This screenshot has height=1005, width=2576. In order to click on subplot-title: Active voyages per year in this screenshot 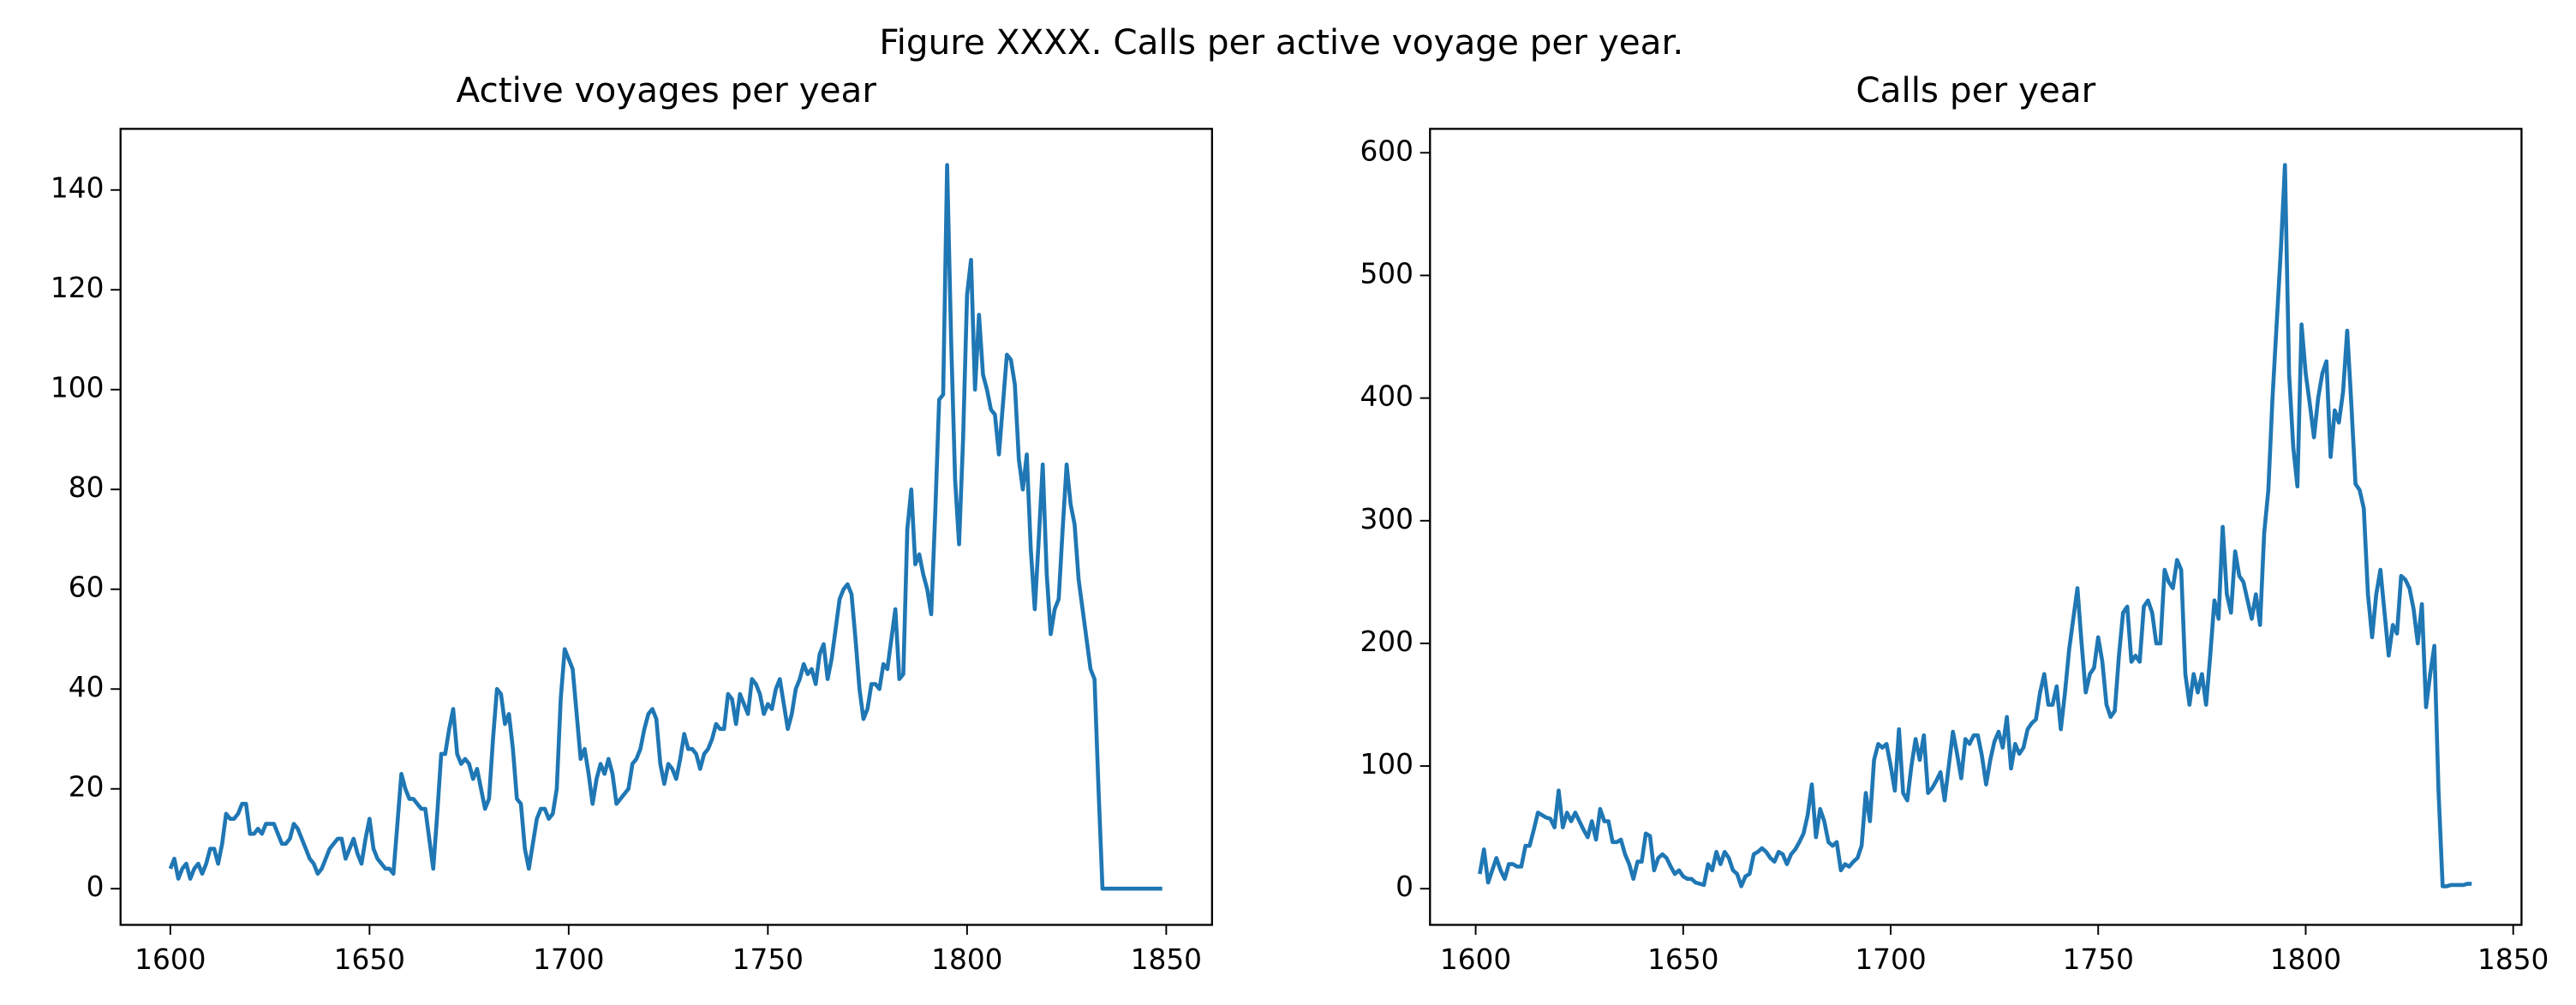, I will do `click(667, 90)`.